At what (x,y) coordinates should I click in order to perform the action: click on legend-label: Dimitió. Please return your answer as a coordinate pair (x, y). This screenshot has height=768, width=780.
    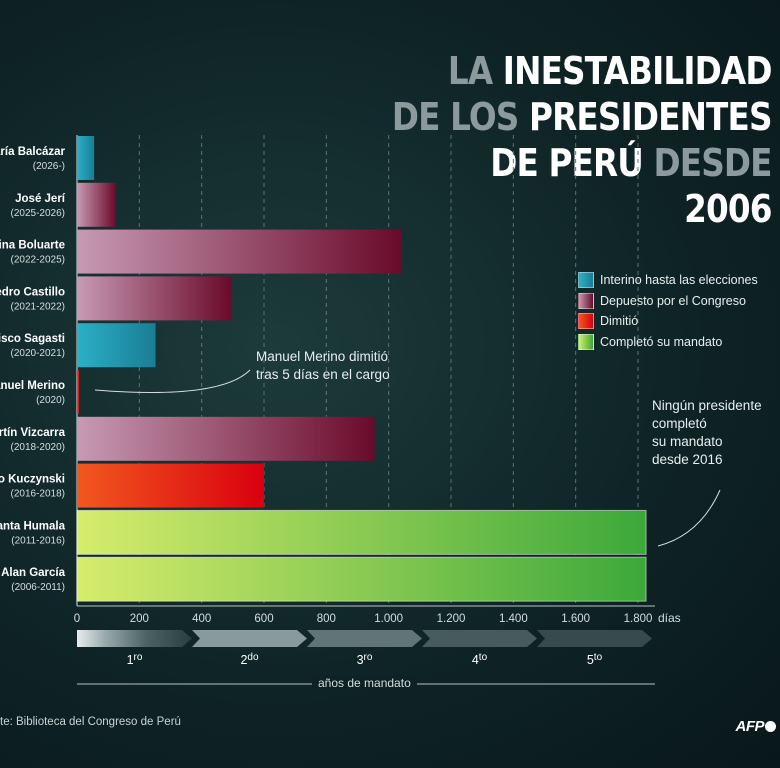
    Looking at the image, I should click on (619, 321).